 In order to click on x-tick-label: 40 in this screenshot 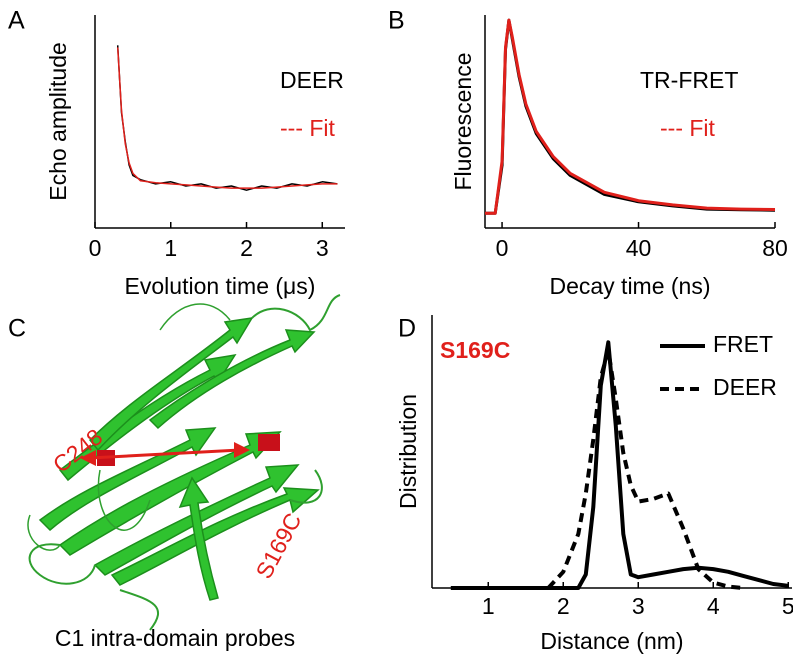, I will do `click(639, 248)`.